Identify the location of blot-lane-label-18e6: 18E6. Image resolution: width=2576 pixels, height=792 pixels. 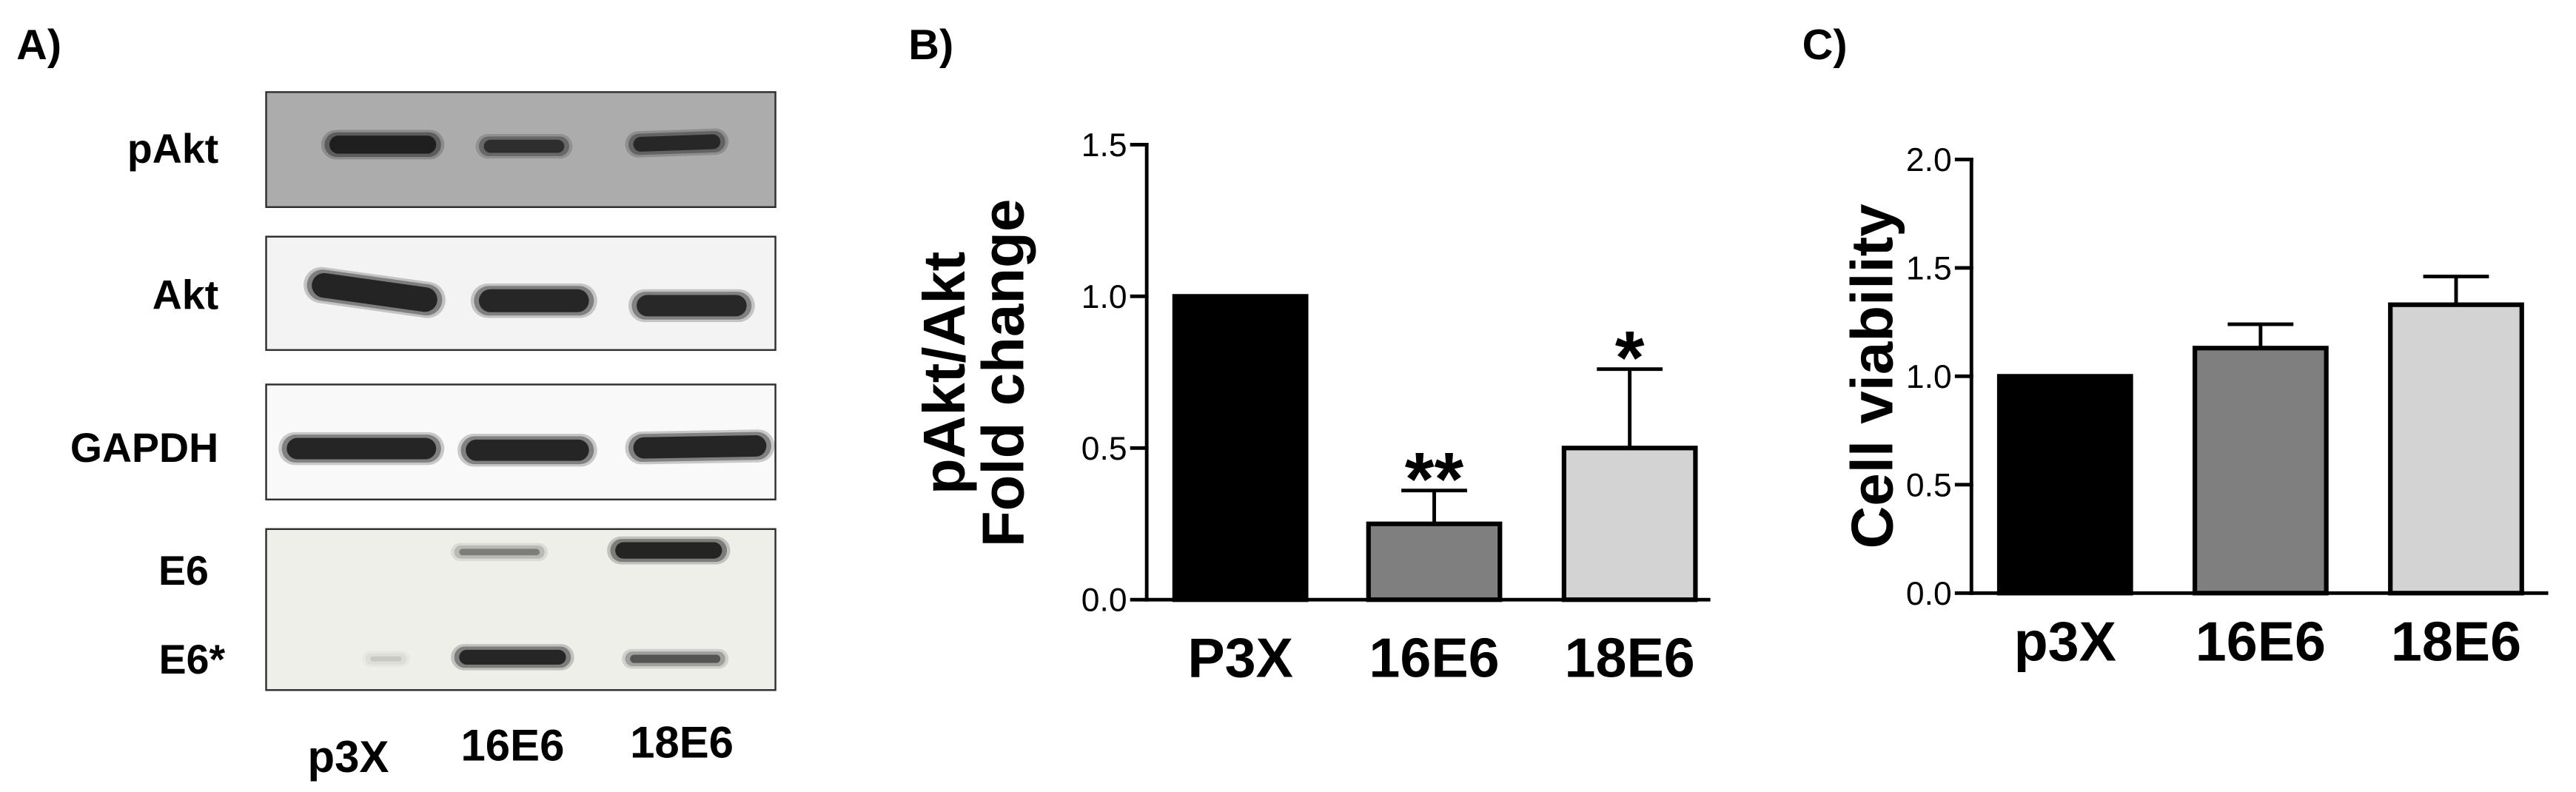
(682, 742).